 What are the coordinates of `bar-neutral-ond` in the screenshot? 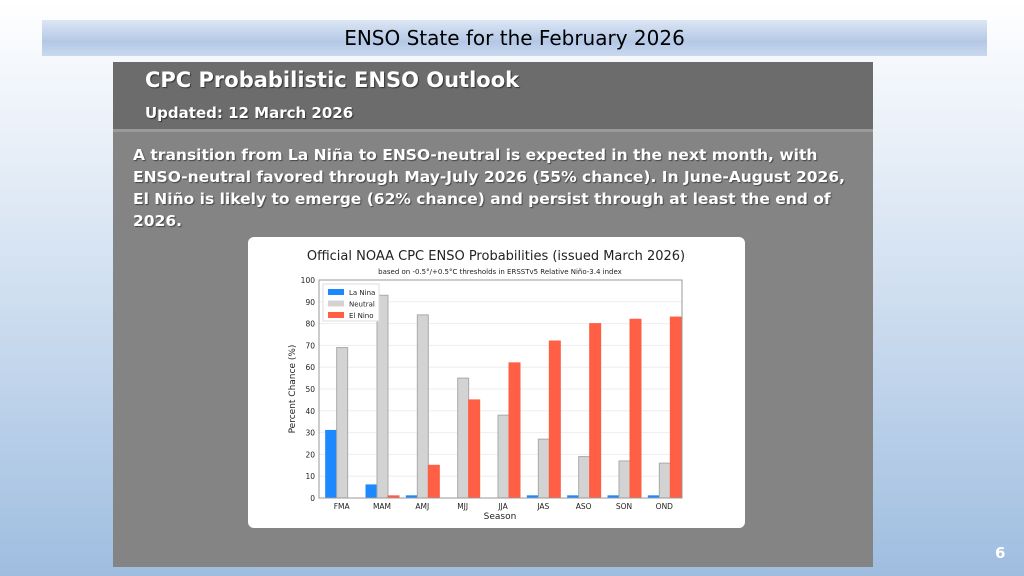 It's located at (664, 480).